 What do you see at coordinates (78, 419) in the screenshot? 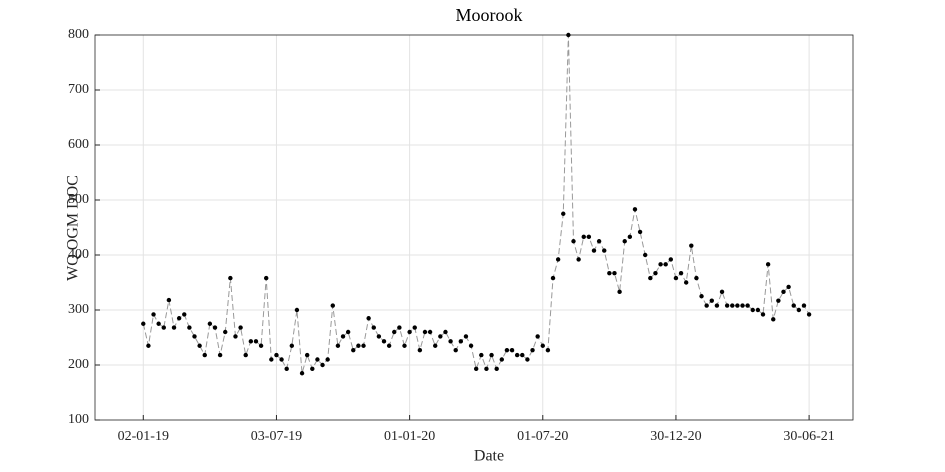
I see `y-tick-label: 100` at bounding box center [78, 419].